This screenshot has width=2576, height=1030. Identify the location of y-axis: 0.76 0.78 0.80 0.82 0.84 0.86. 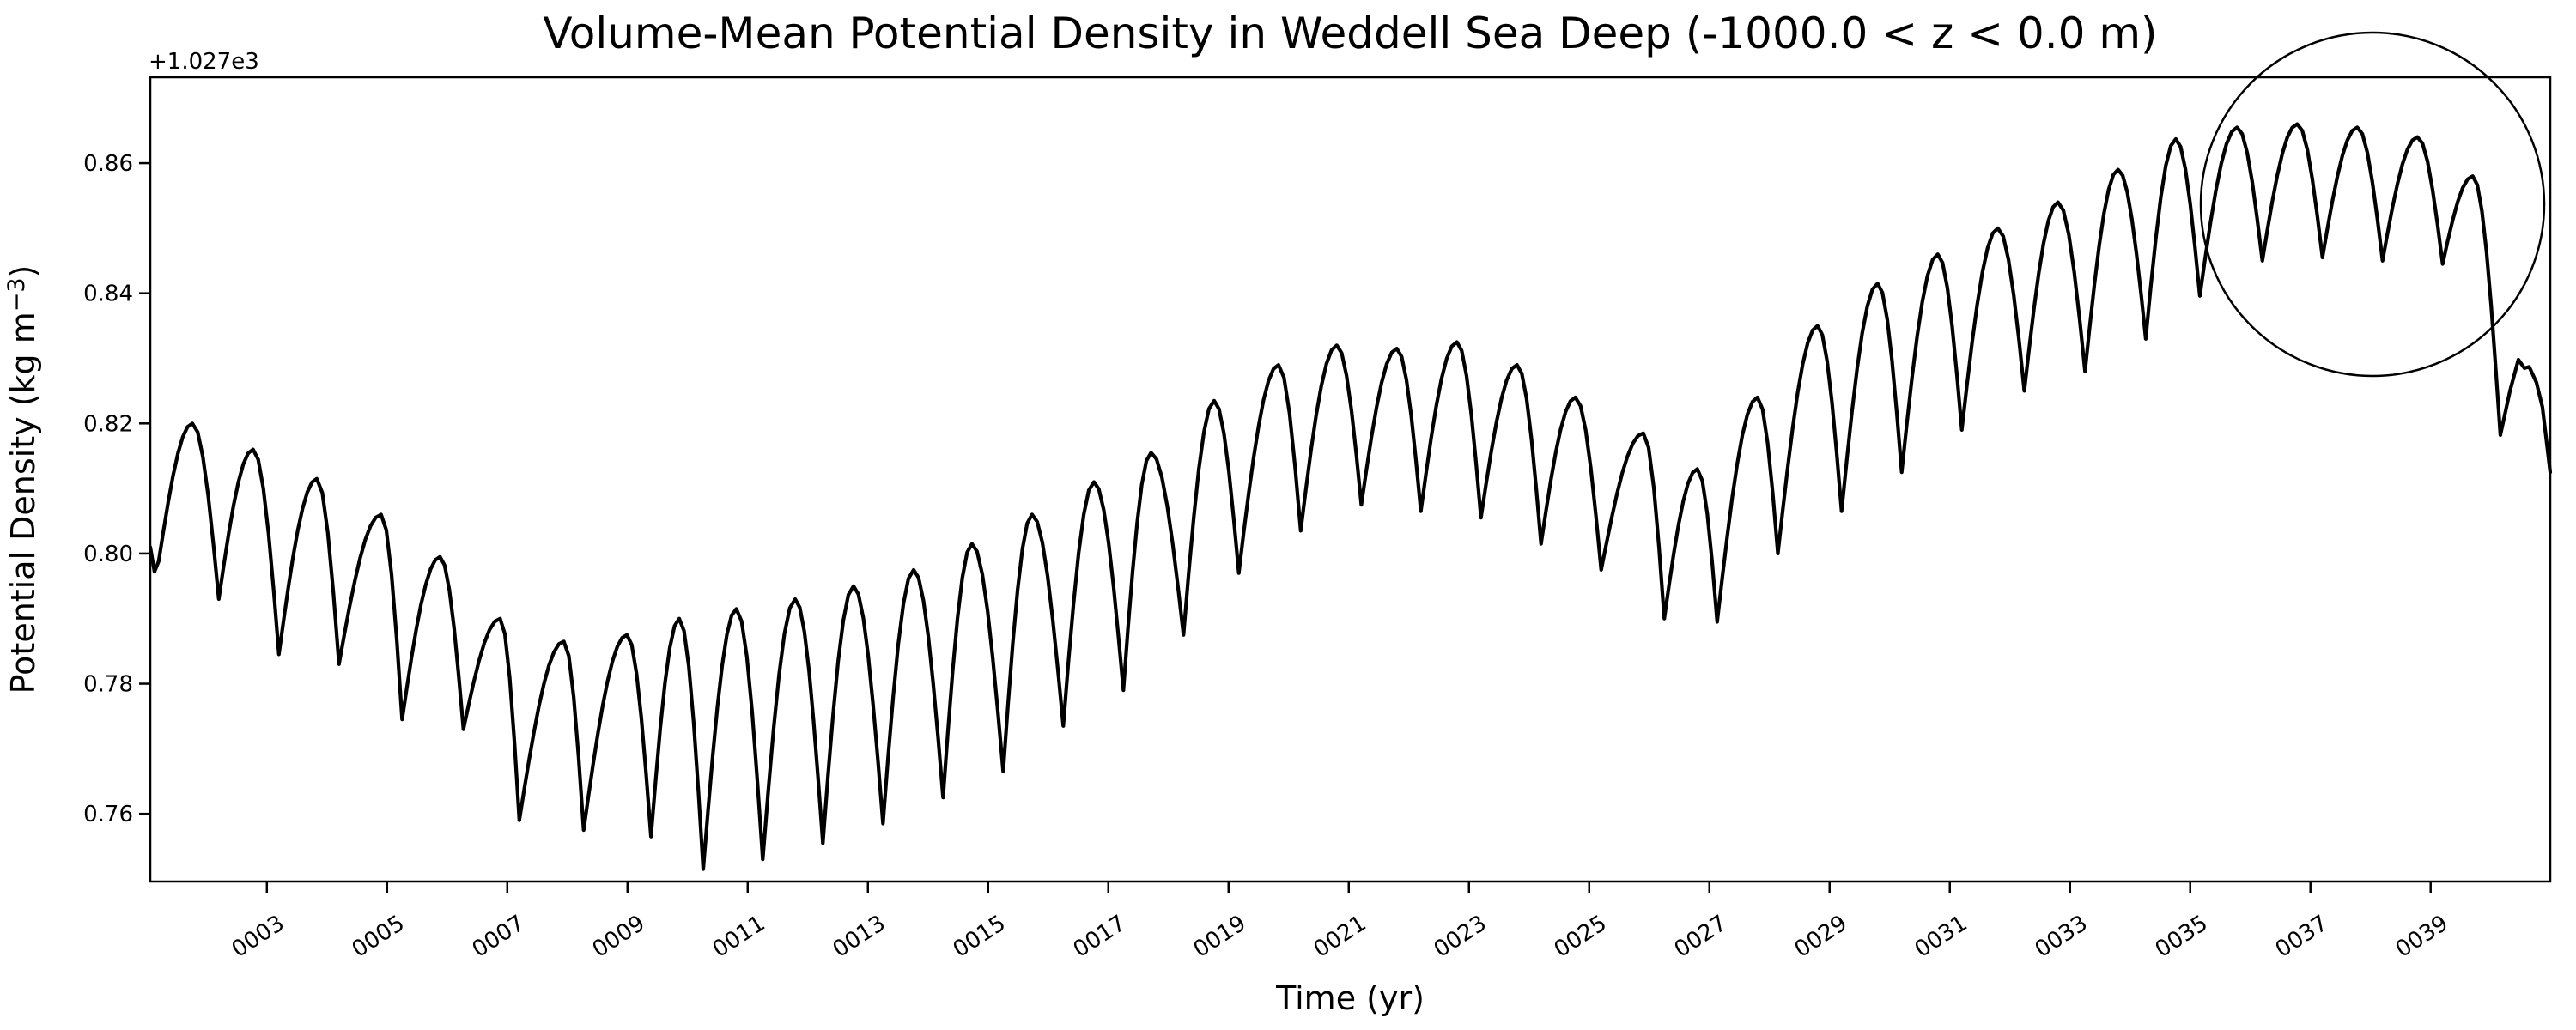
(117, 489).